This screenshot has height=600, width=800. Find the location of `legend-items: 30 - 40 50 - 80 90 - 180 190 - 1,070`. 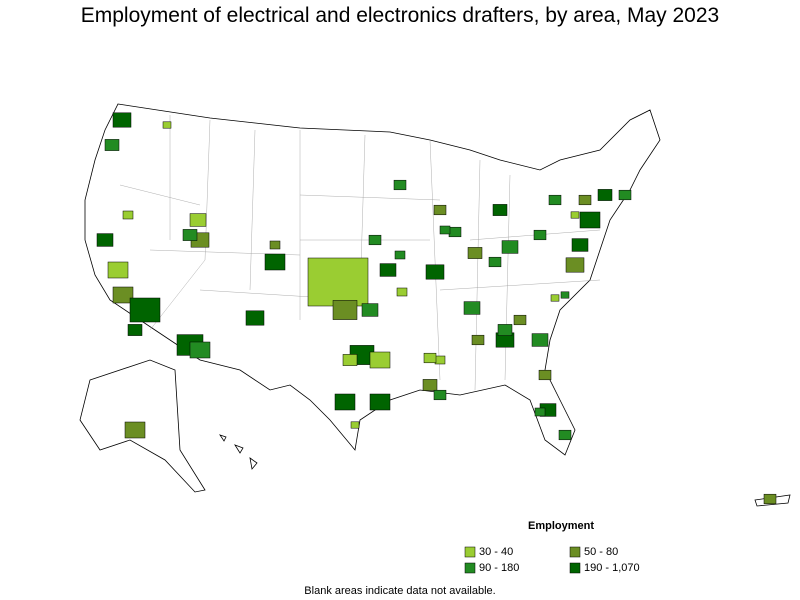

legend-items: 30 - 40 50 - 80 90 - 180 190 - 1,070 is located at coordinates (552, 560).